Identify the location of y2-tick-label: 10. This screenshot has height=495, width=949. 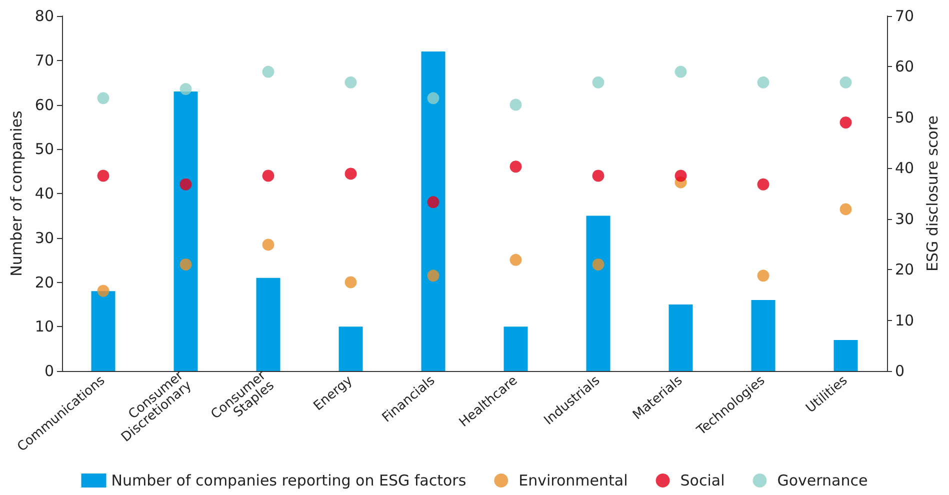
(904, 320).